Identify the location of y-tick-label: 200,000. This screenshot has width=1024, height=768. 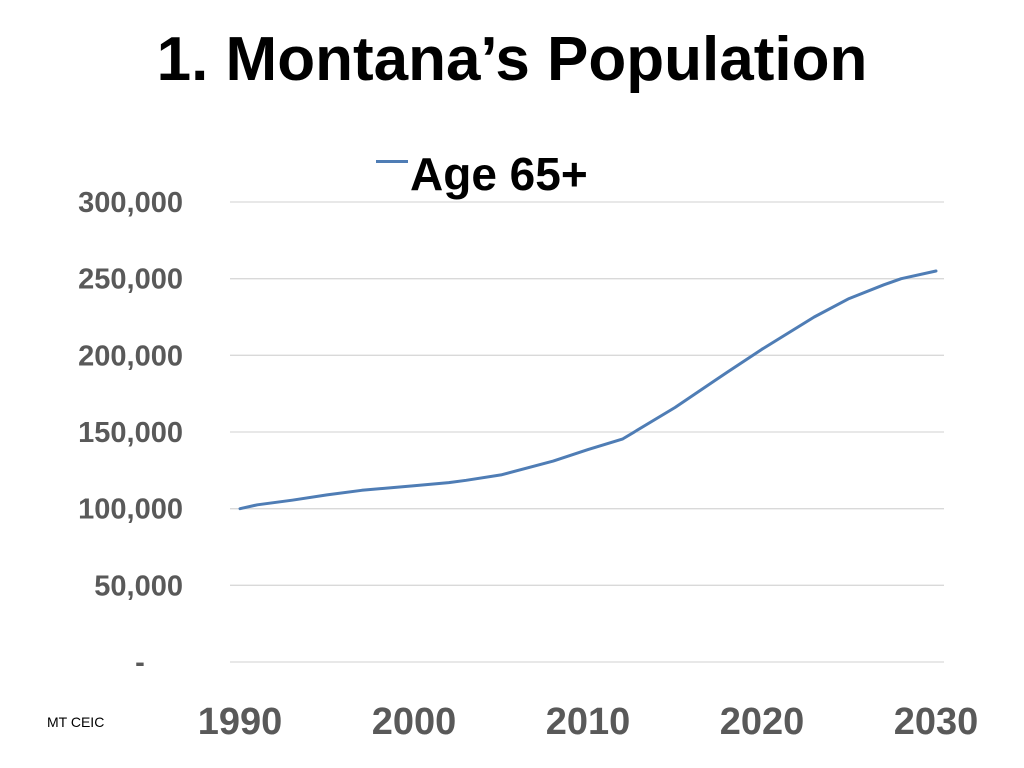
(130, 356).